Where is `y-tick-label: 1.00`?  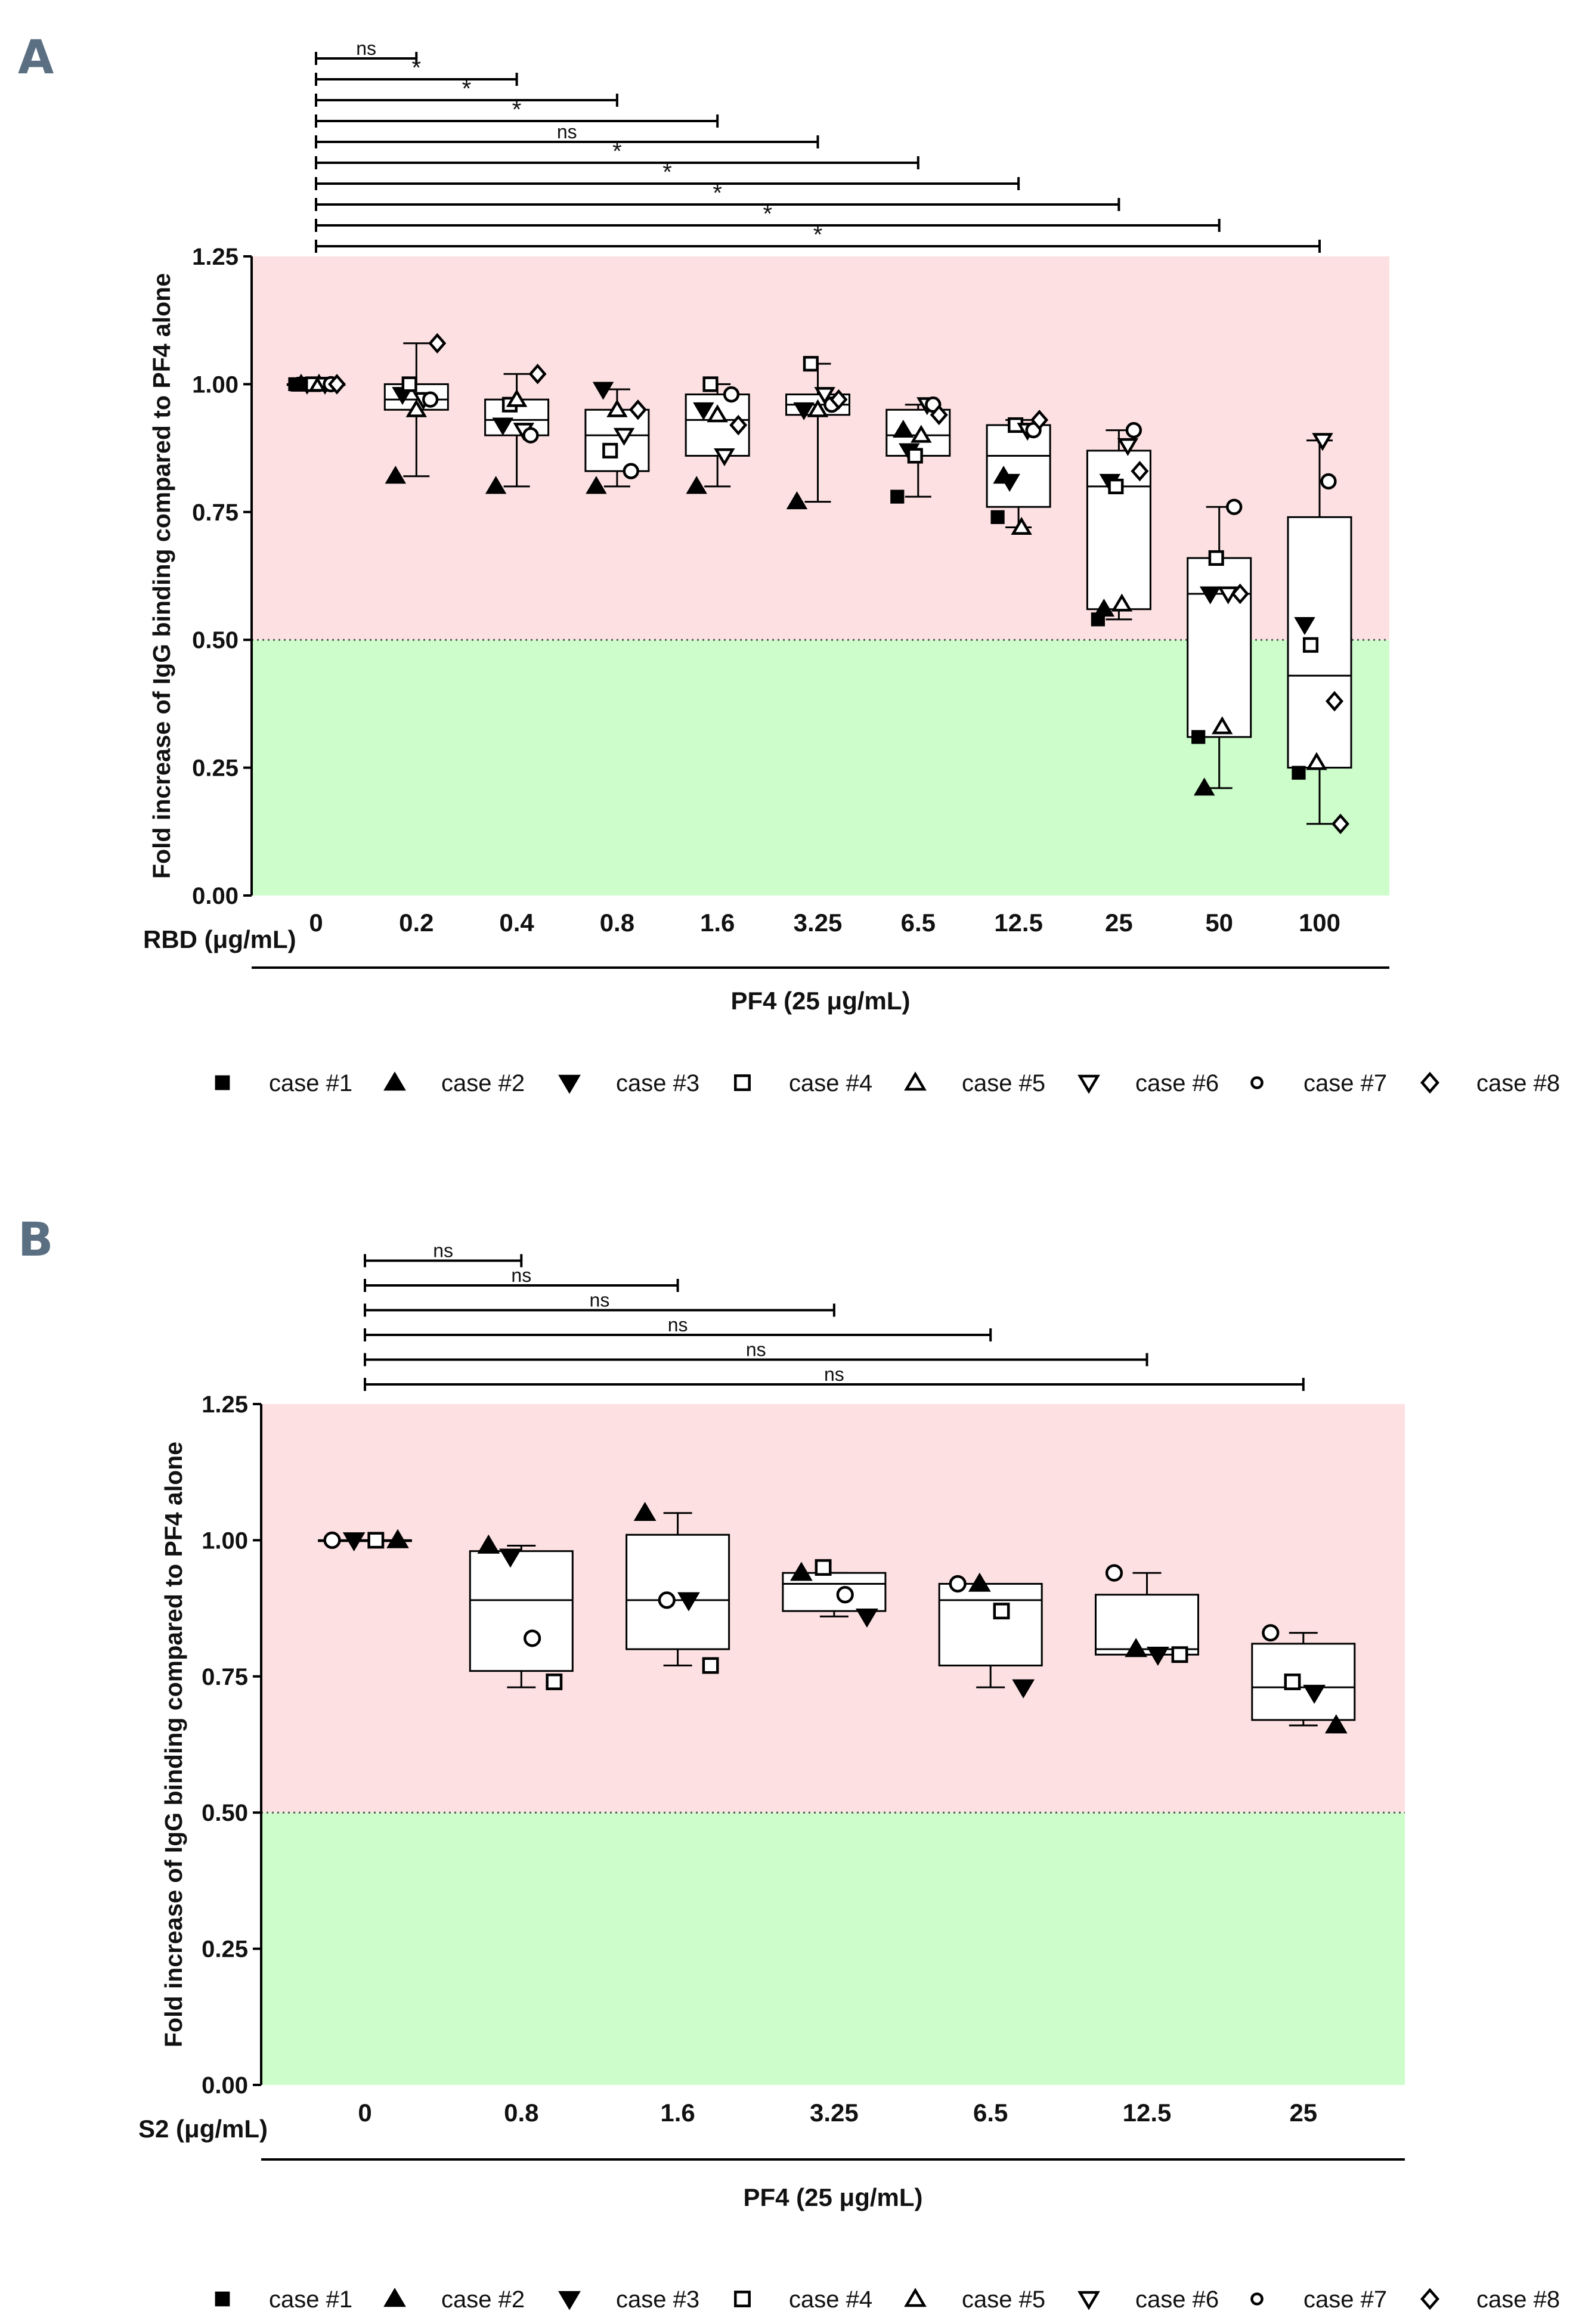
y-tick-label: 1.00 is located at coordinates (215, 385).